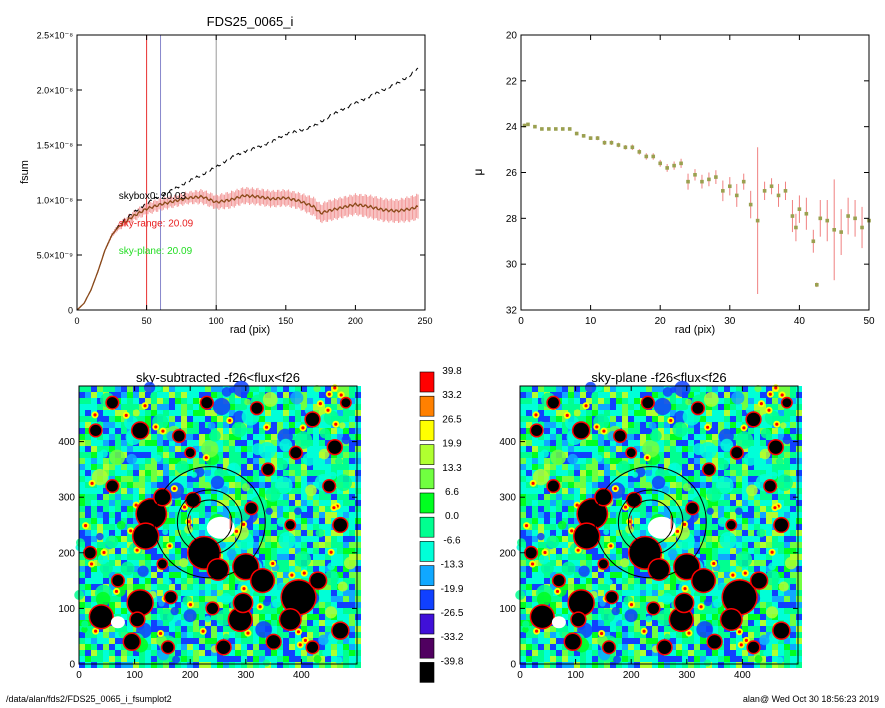 The height and width of the screenshot is (708, 885). Describe the element at coordinates (79, 675) in the screenshot. I see `x-tick-label: 0` at that location.